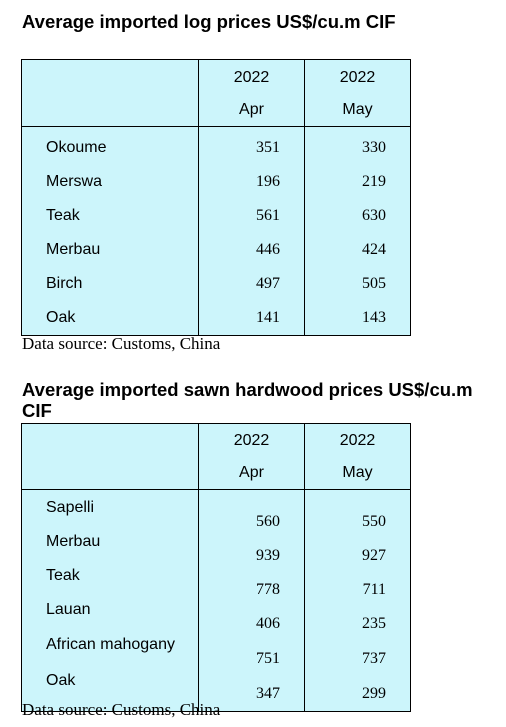 Image resolution: width=506 pixels, height=727 pixels. Describe the element at coordinates (268, 283) in the screenshot. I see `price-value: 497` at that location.